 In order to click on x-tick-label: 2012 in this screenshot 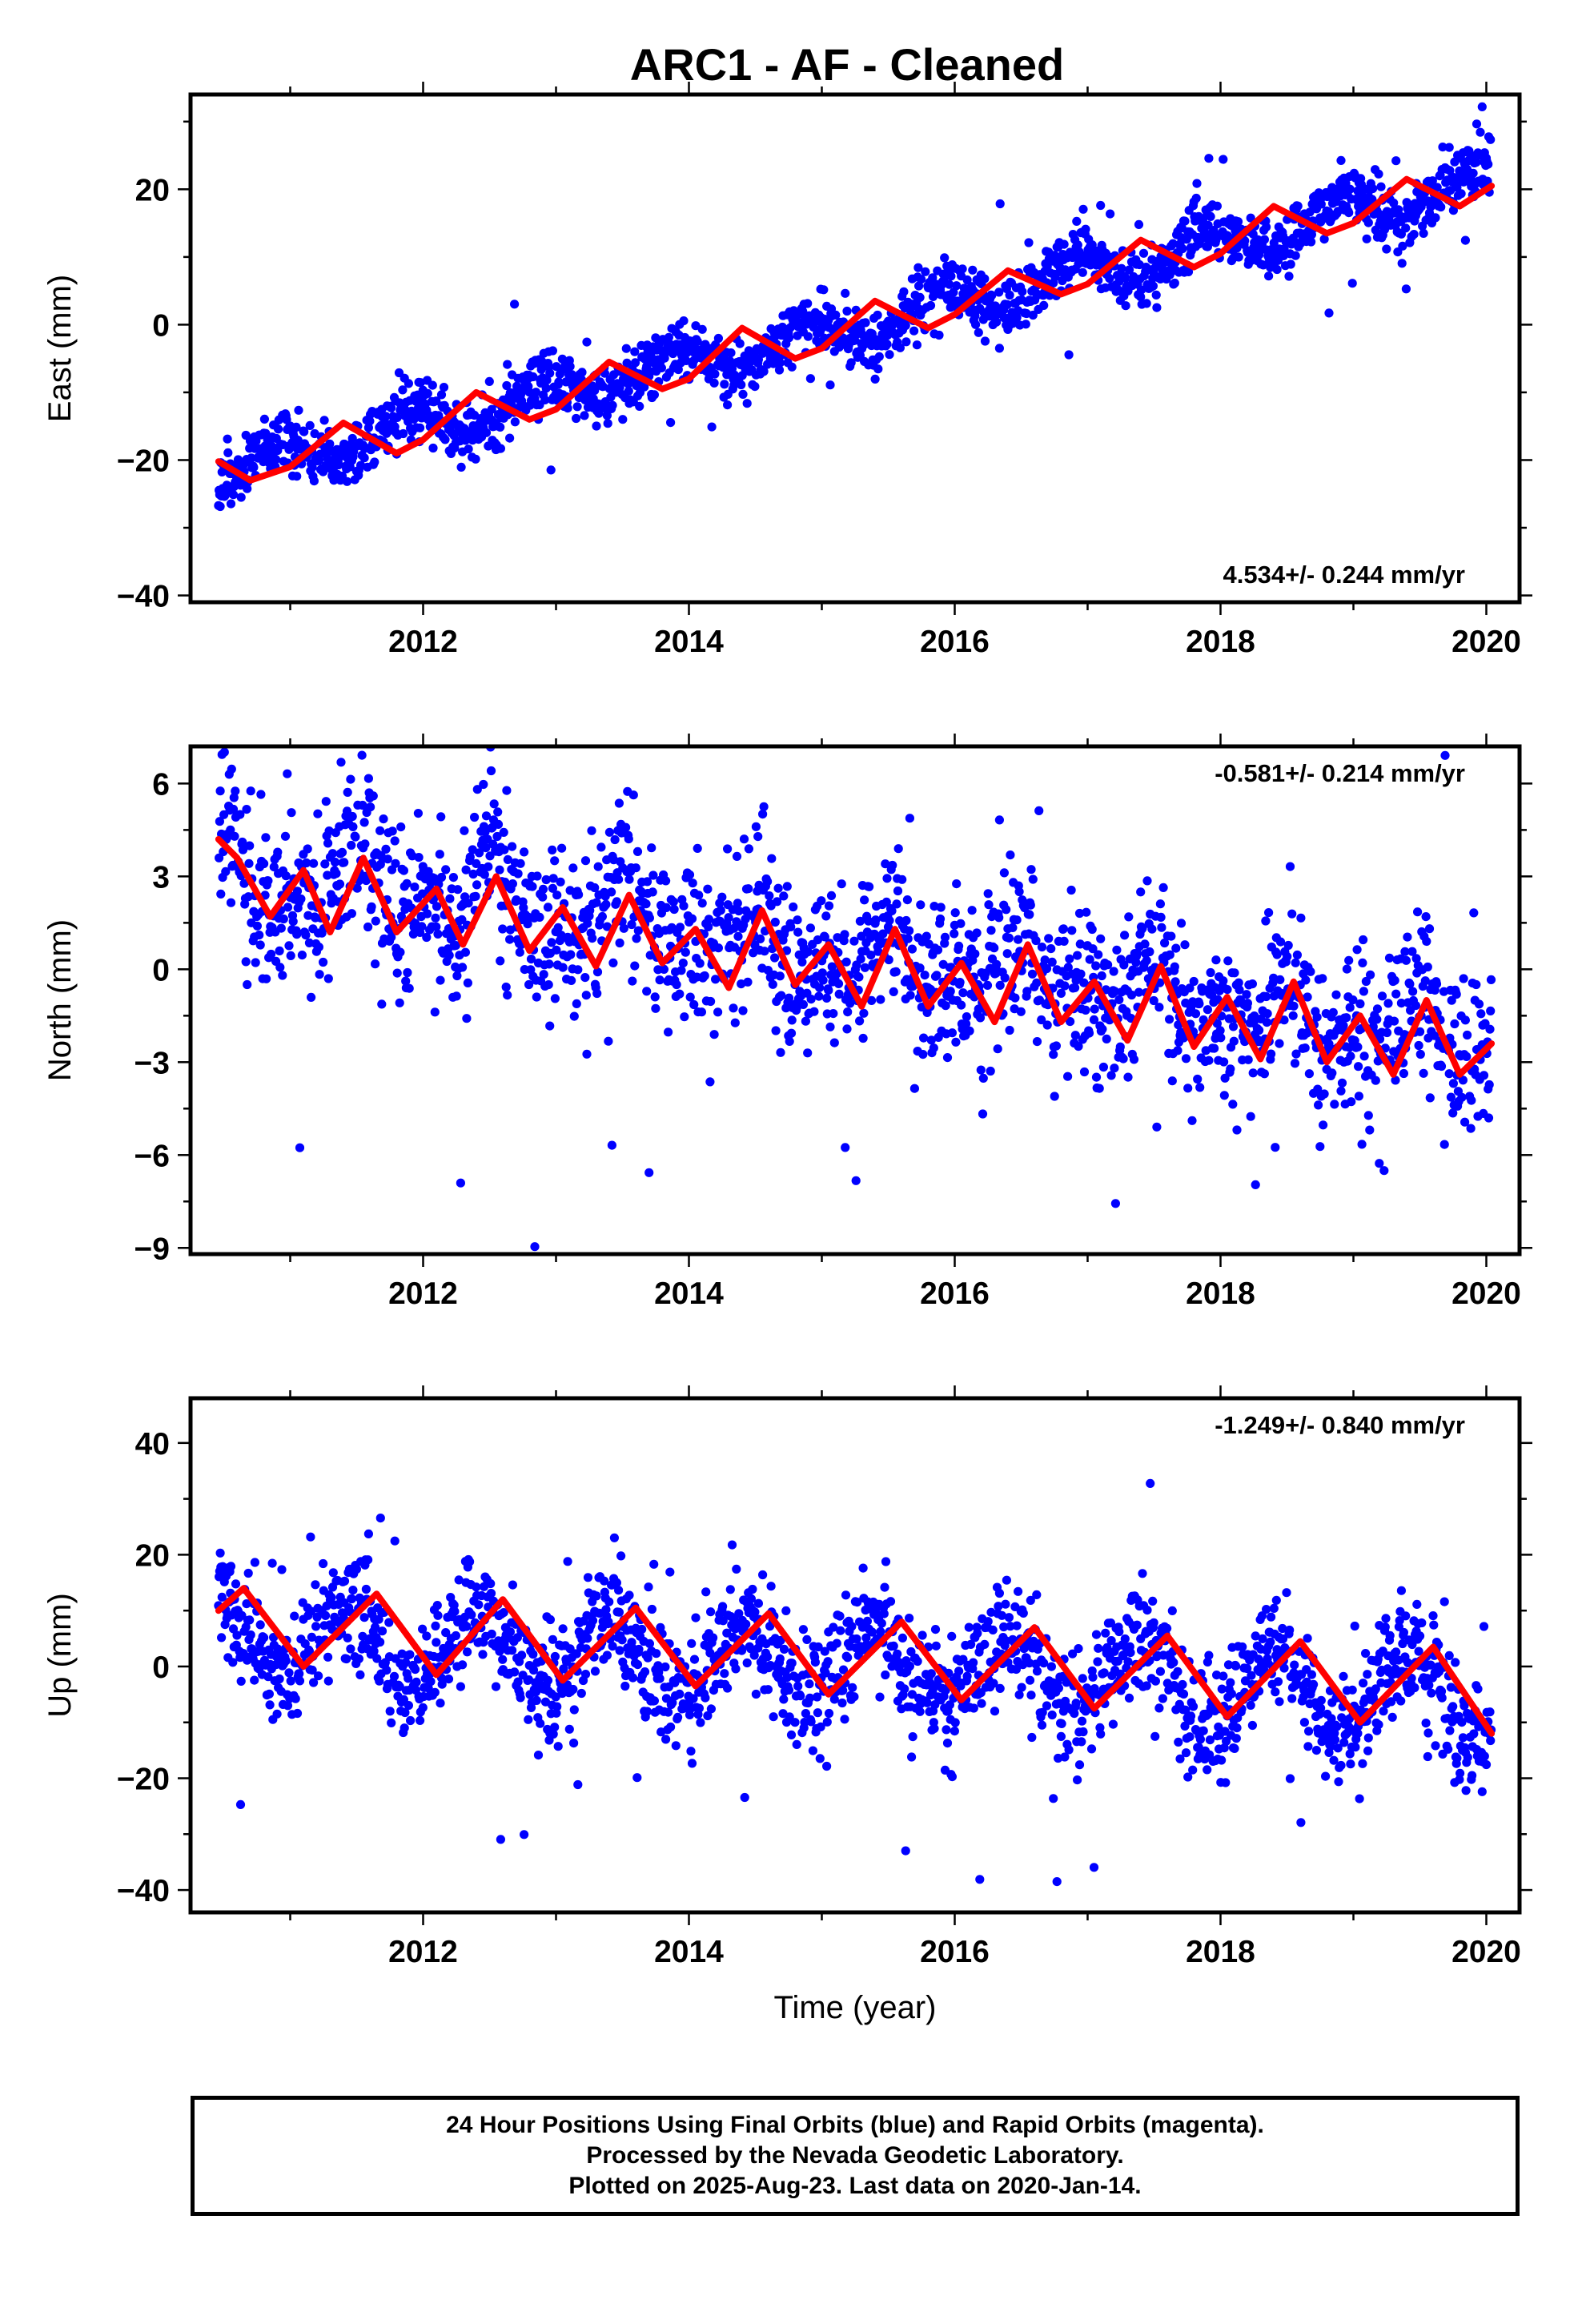, I will do `click(423, 642)`.